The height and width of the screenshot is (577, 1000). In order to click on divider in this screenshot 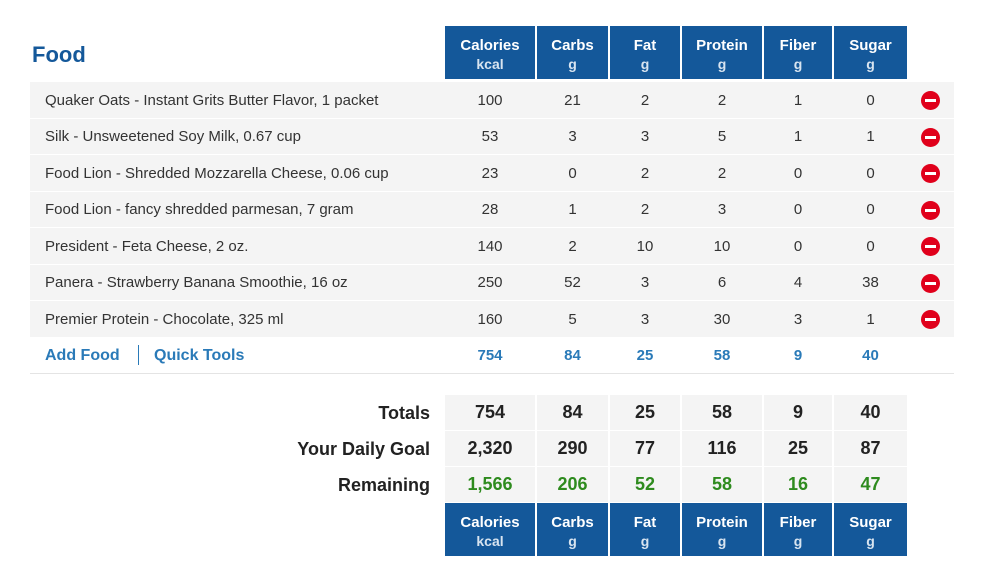, I will do `click(138, 354)`.